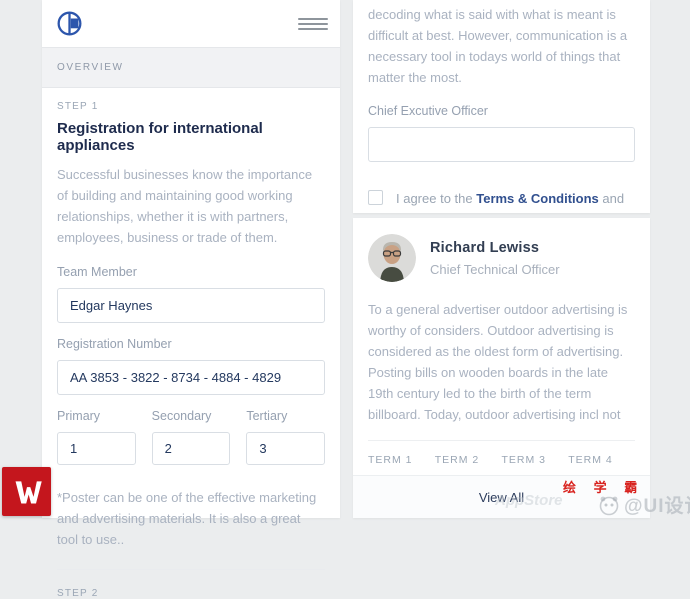 The width and height of the screenshot is (690, 599). Describe the element at coordinates (96, 448) in the screenshot. I see `primary-input` at that location.